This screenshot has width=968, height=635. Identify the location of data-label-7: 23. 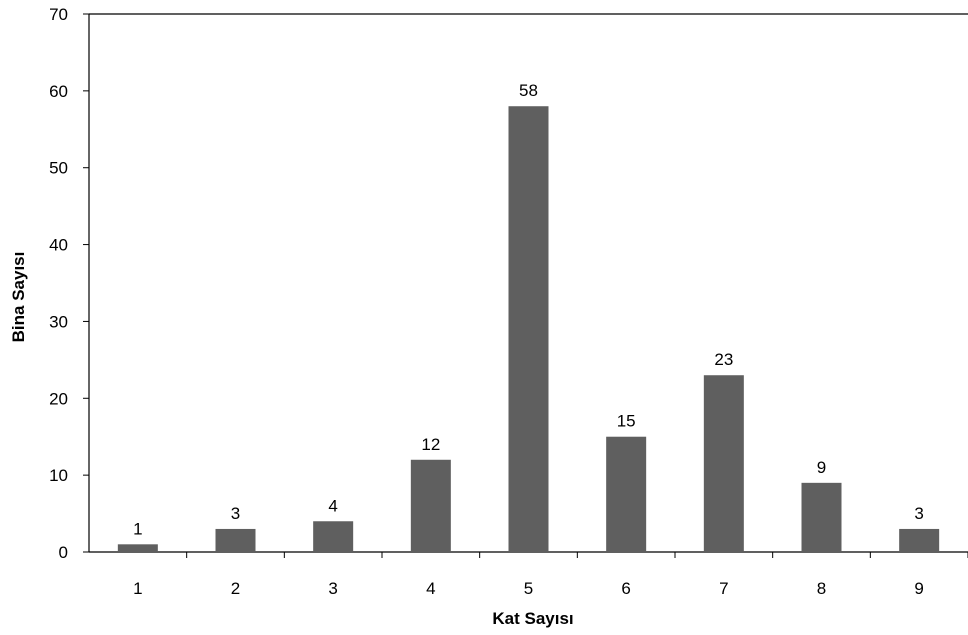
(723, 359).